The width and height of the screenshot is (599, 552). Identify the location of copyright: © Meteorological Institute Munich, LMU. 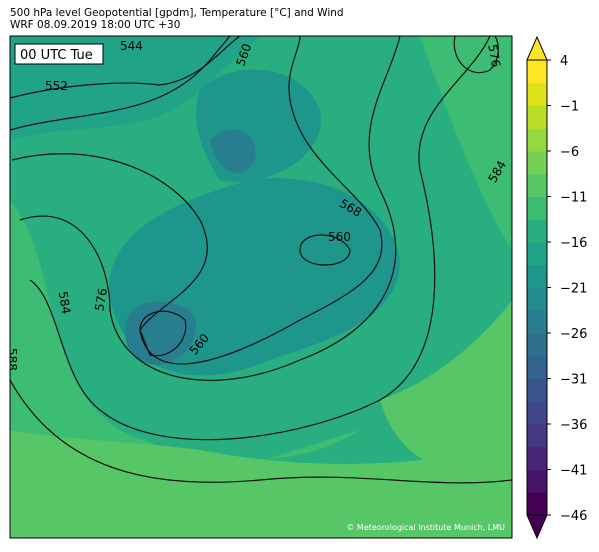
(425, 527).